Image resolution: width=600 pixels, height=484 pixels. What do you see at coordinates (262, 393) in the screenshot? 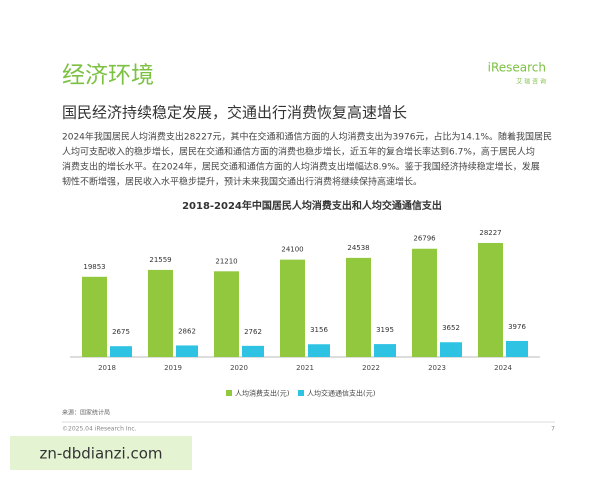
I see `legend-label: 人均消费支出(元)` at bounding box center [262, 393].